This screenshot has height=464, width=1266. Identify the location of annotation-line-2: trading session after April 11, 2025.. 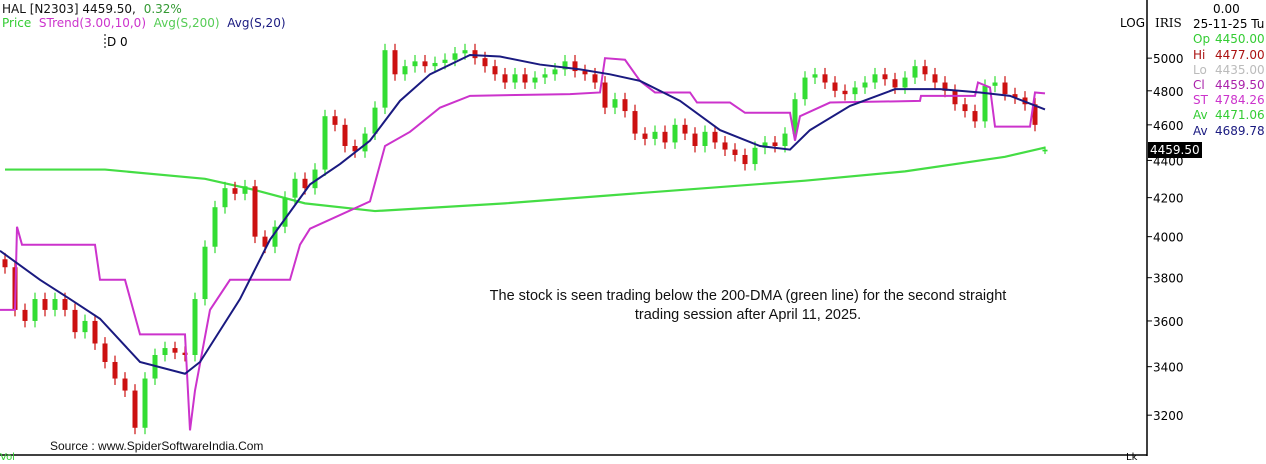
(748, 315).